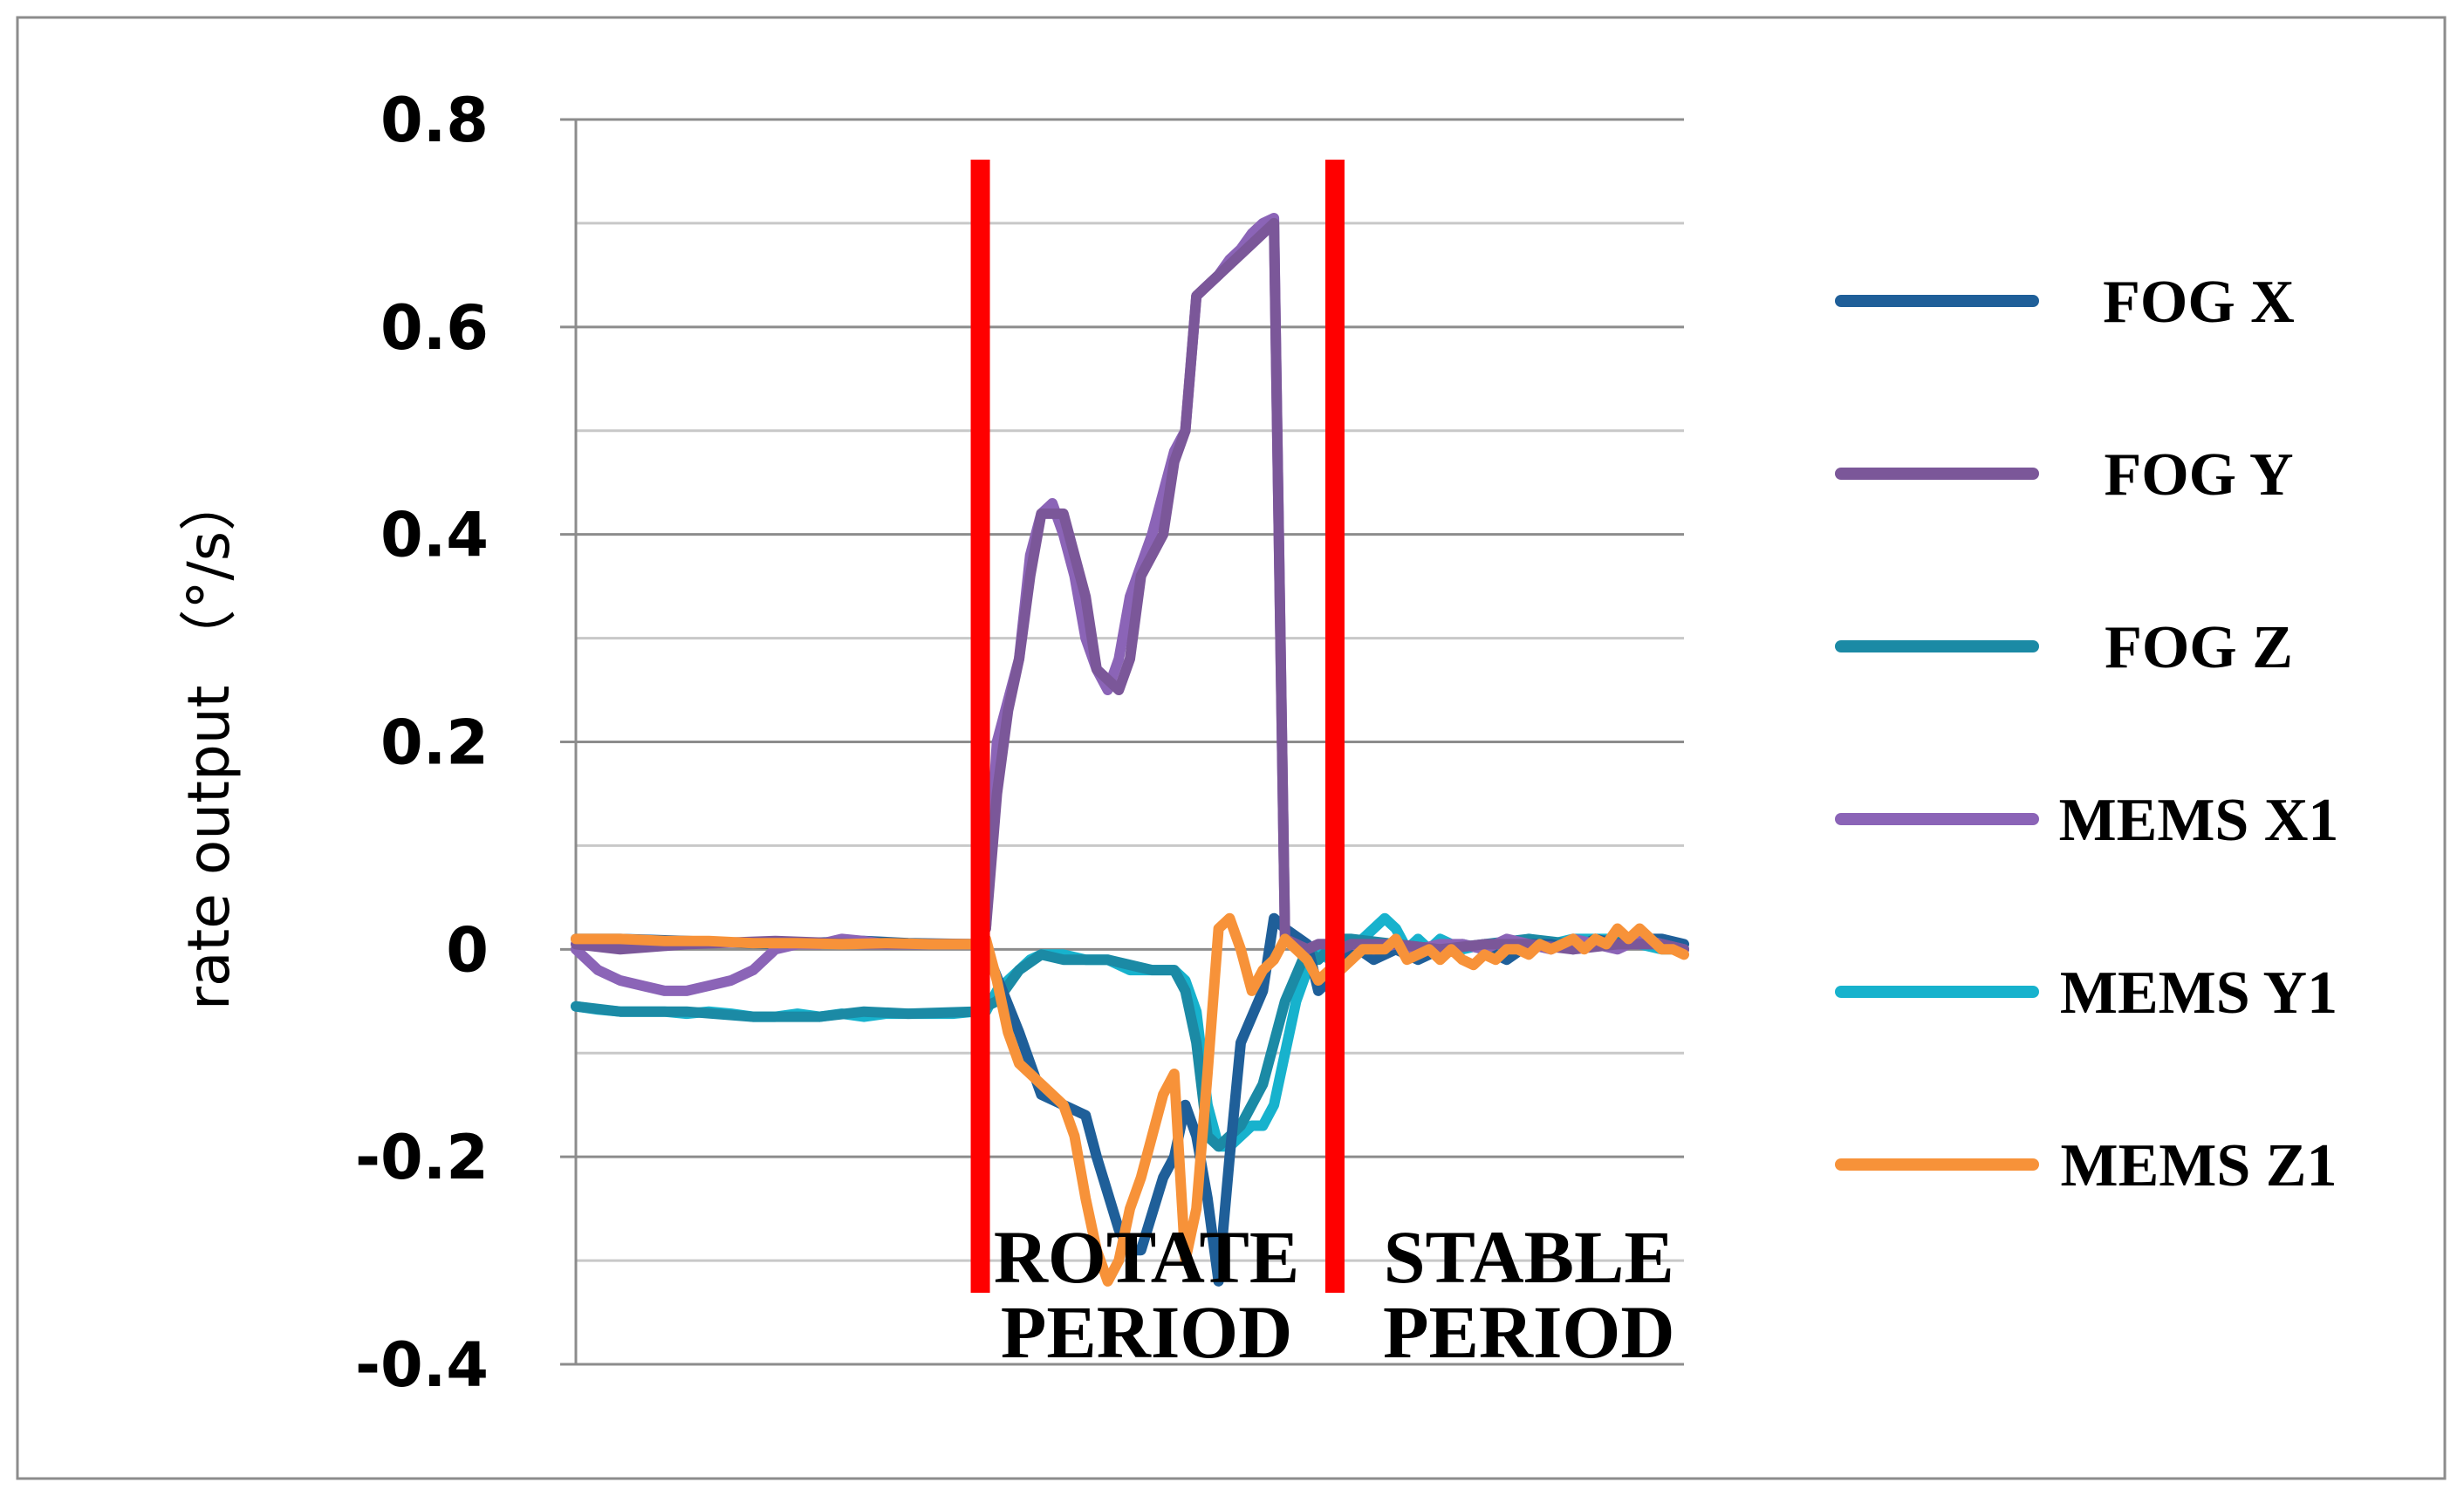  Describe the element at coordinates (1146, 1257) in the screenshot. I see `period-label-line: ROTATE` at that location.